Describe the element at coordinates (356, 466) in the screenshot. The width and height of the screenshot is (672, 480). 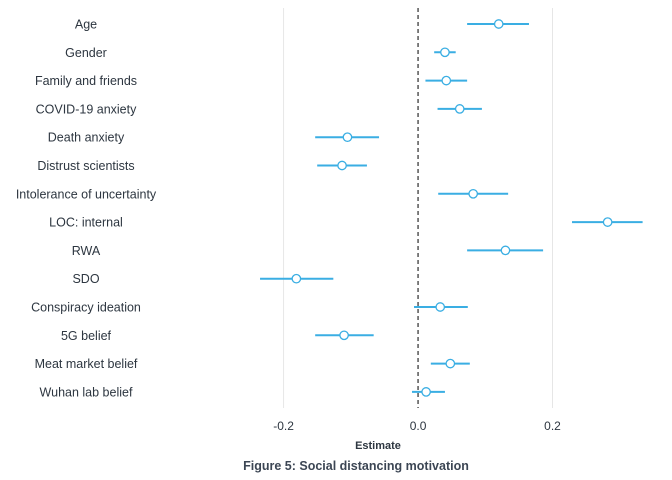
I see `chart-title: Figure 5: Social distancing motivation` at that location.